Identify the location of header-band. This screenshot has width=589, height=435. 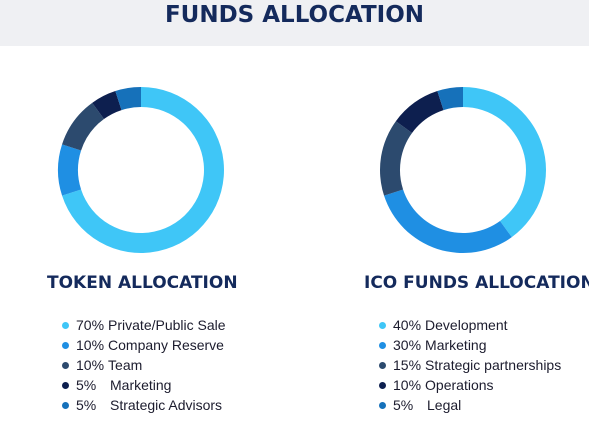
(294, 23).